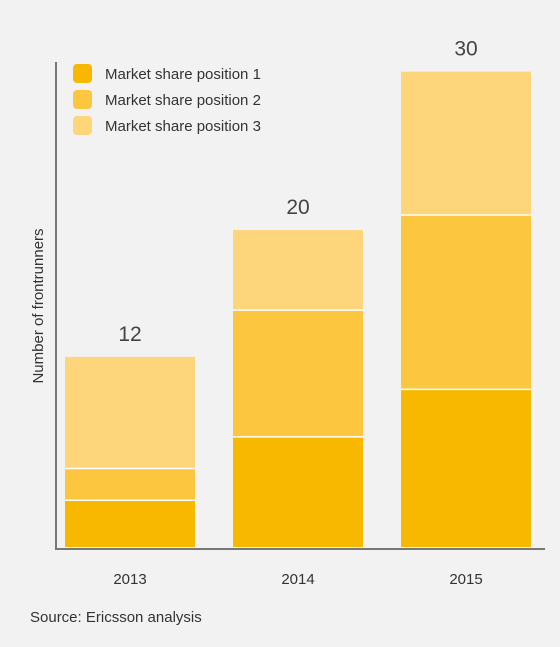  What do you see at coordinates (297, 207) in the screenshot?
I see `total-label-2014: 20` at bounding box center [297, 207].